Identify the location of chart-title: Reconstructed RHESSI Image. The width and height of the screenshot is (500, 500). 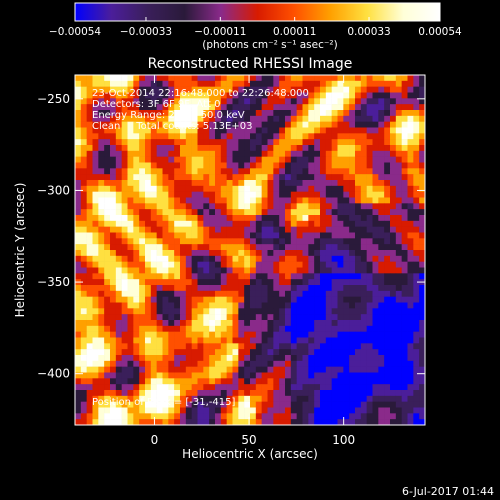
(250, 64).